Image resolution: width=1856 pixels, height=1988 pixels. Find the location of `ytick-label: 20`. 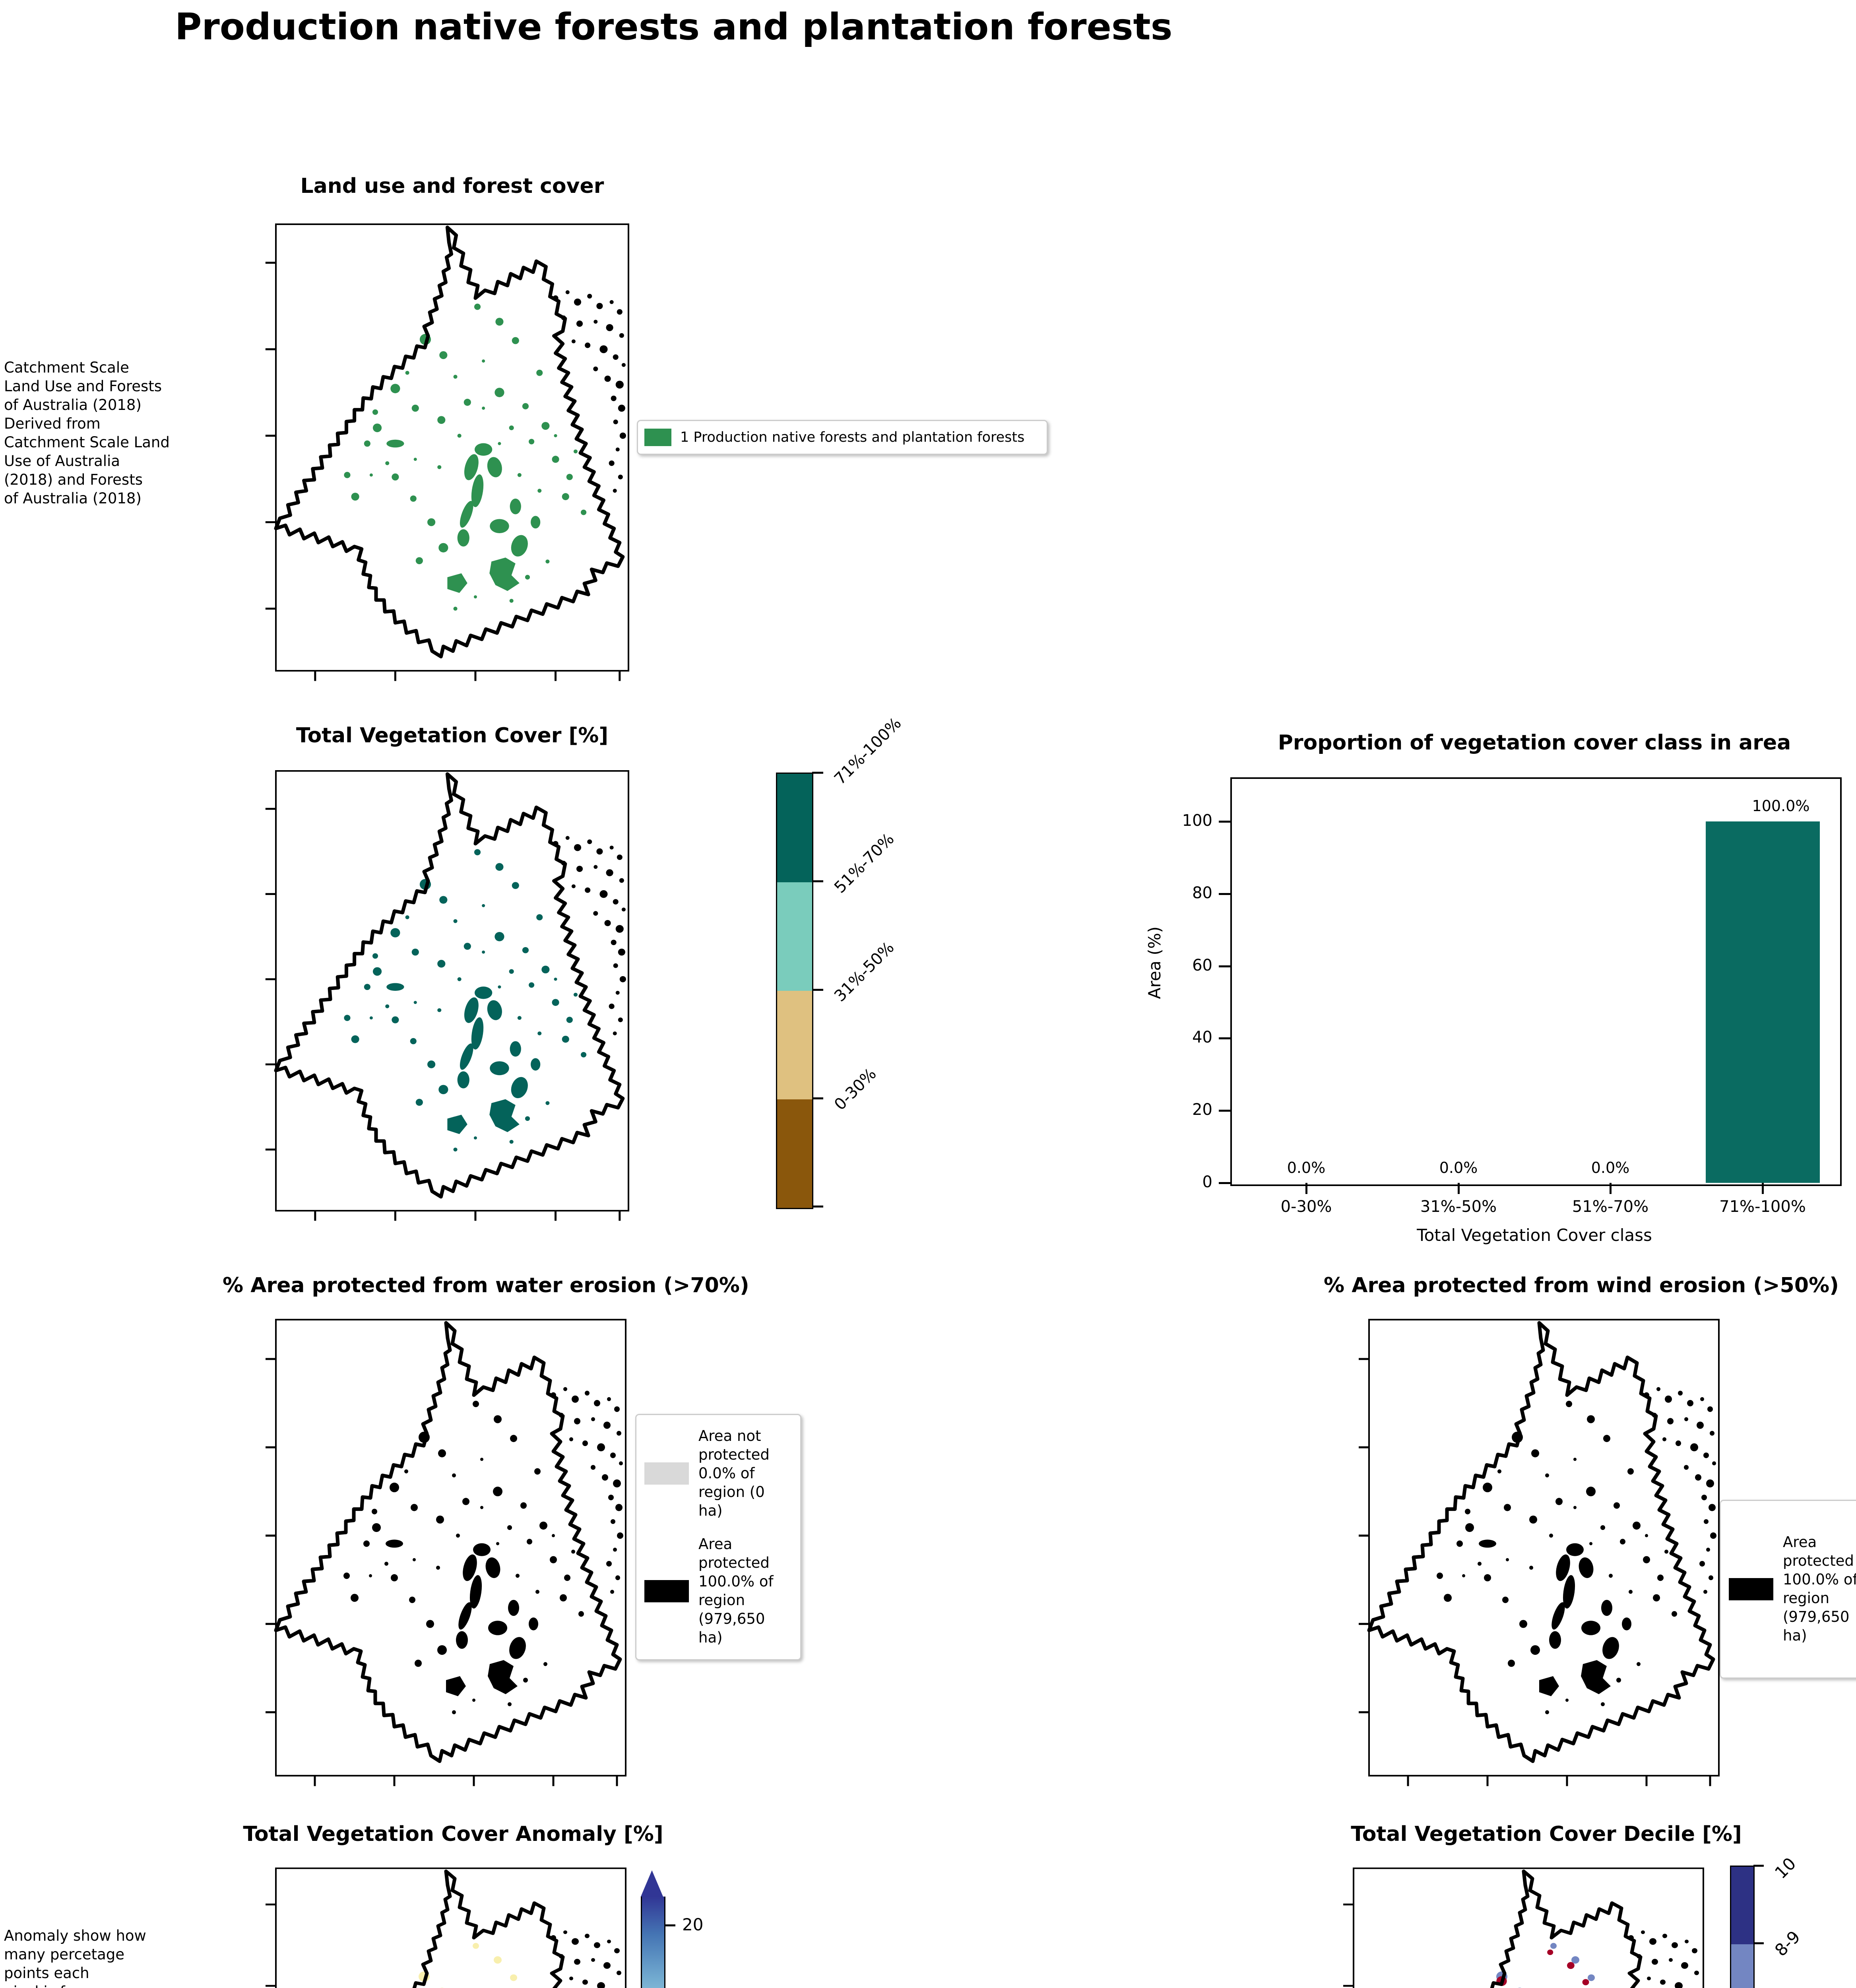

ytick-label: 20 is located at coordinates (1202, 1110).